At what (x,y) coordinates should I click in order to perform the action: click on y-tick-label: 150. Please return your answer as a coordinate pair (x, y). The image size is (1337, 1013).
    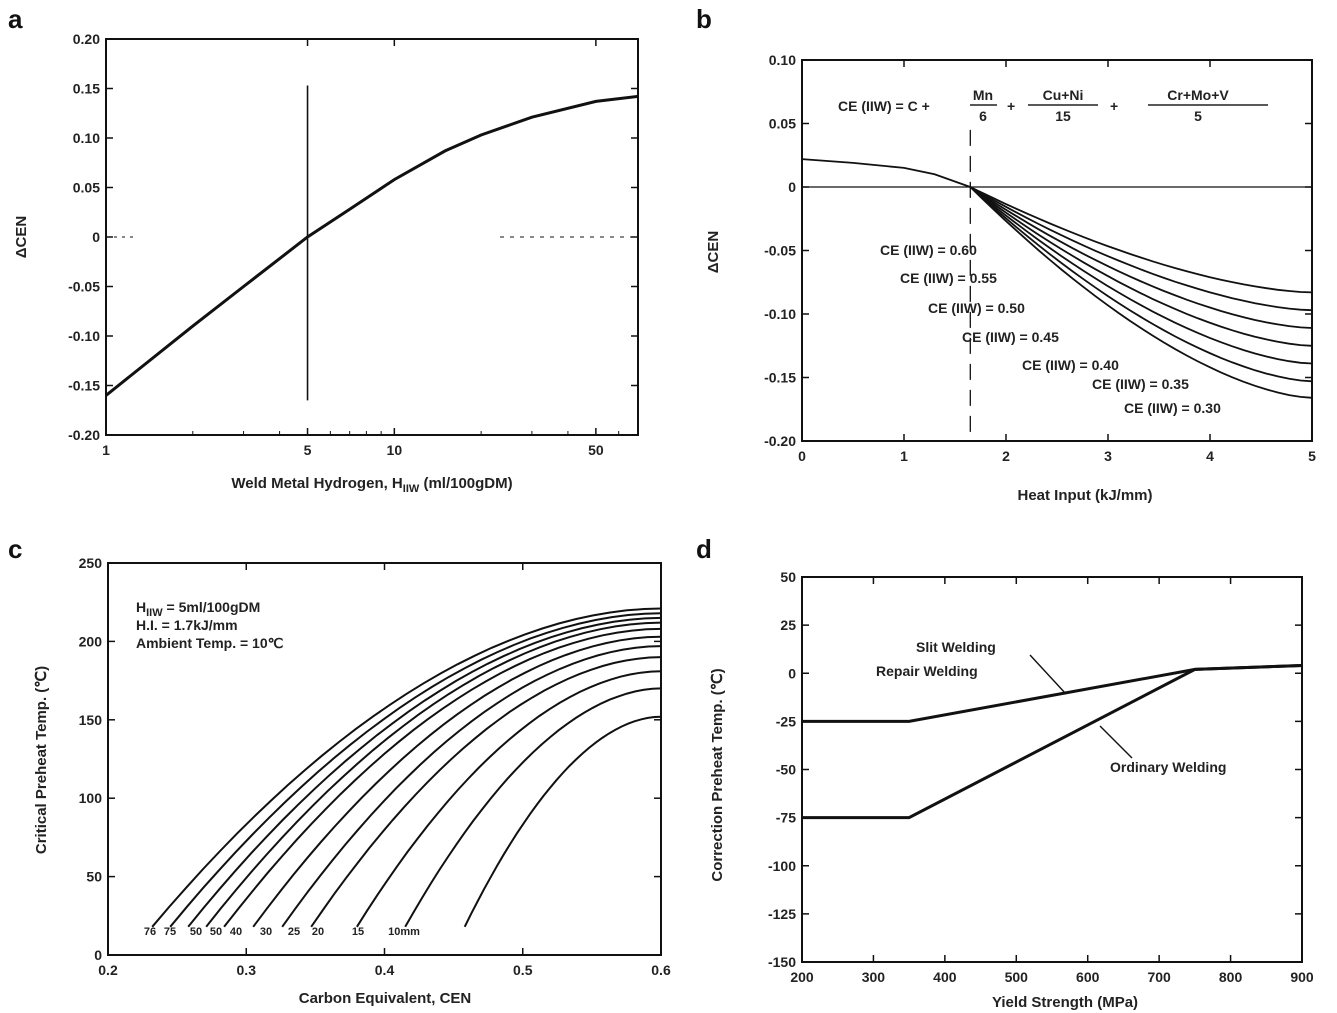
    Looking at the image, I should click on (91, 720).